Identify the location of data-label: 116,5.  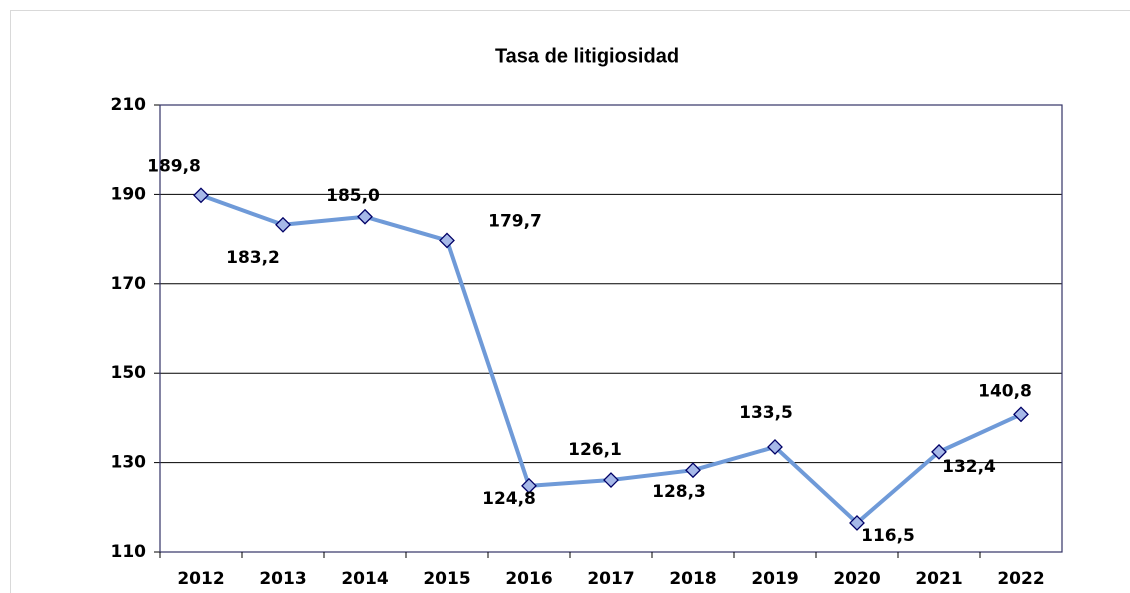
(888, 536).